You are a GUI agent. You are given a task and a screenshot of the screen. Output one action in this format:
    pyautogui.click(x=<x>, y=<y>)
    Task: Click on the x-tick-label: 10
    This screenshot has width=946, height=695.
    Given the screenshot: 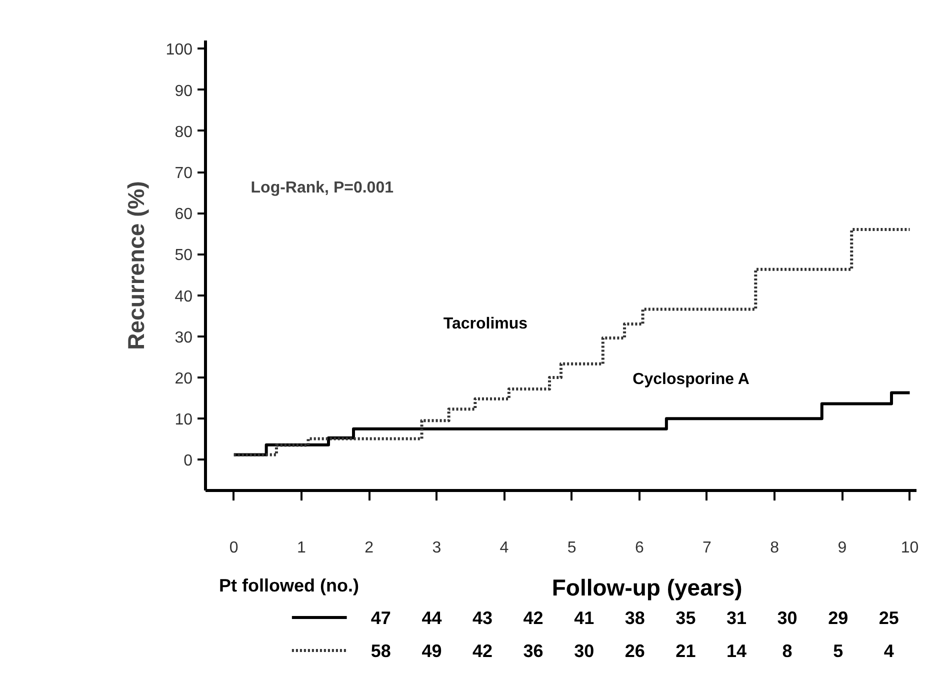 What is the action you would take?
    pyautogui.click(x=909, y=548)
    